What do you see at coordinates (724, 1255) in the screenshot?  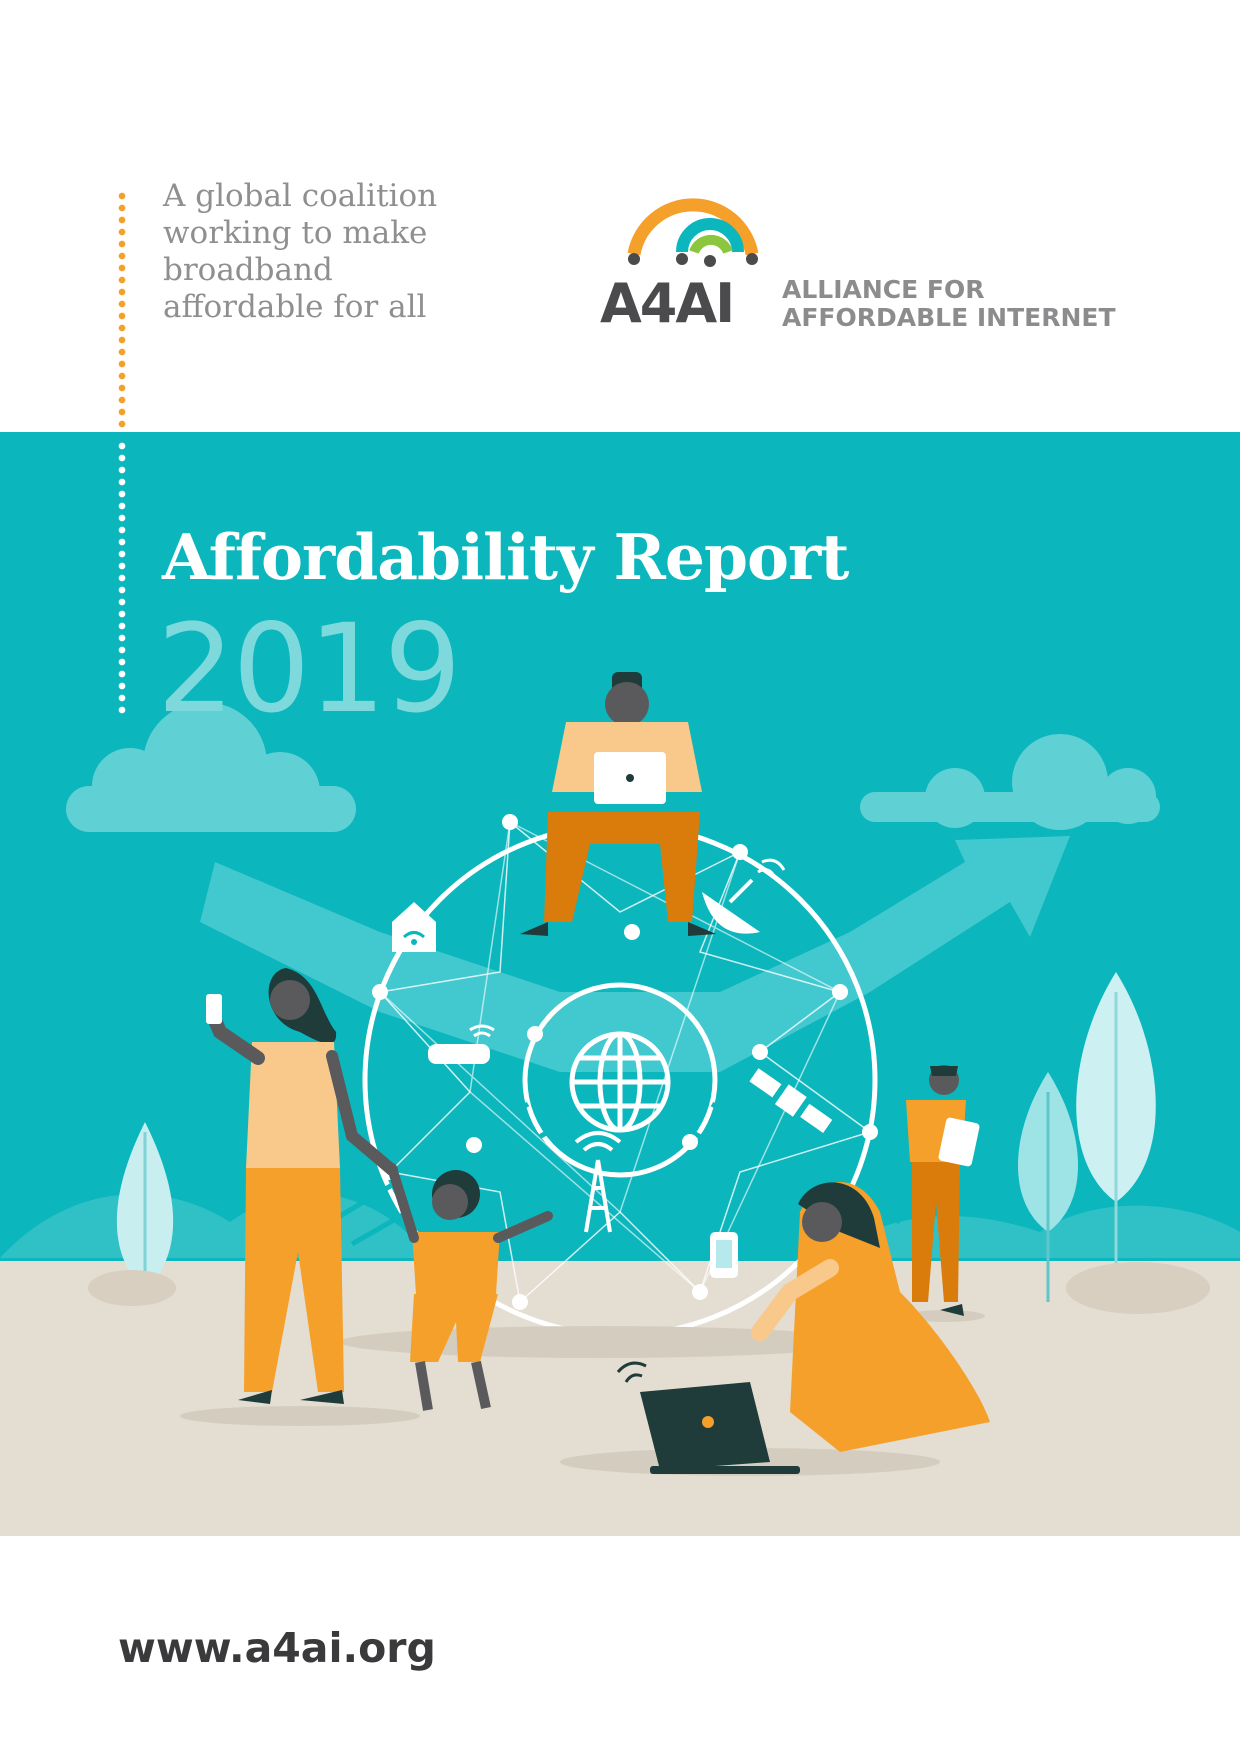 I see `mobile-phone-icon` at bounding box center [724, 1255].